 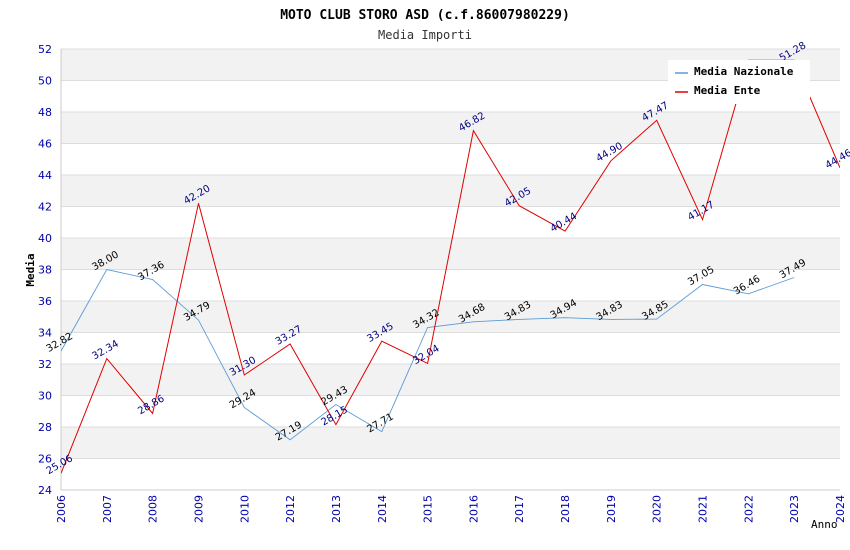 I want to click on x-tick-label: 2019, so click(x=611, y=509).